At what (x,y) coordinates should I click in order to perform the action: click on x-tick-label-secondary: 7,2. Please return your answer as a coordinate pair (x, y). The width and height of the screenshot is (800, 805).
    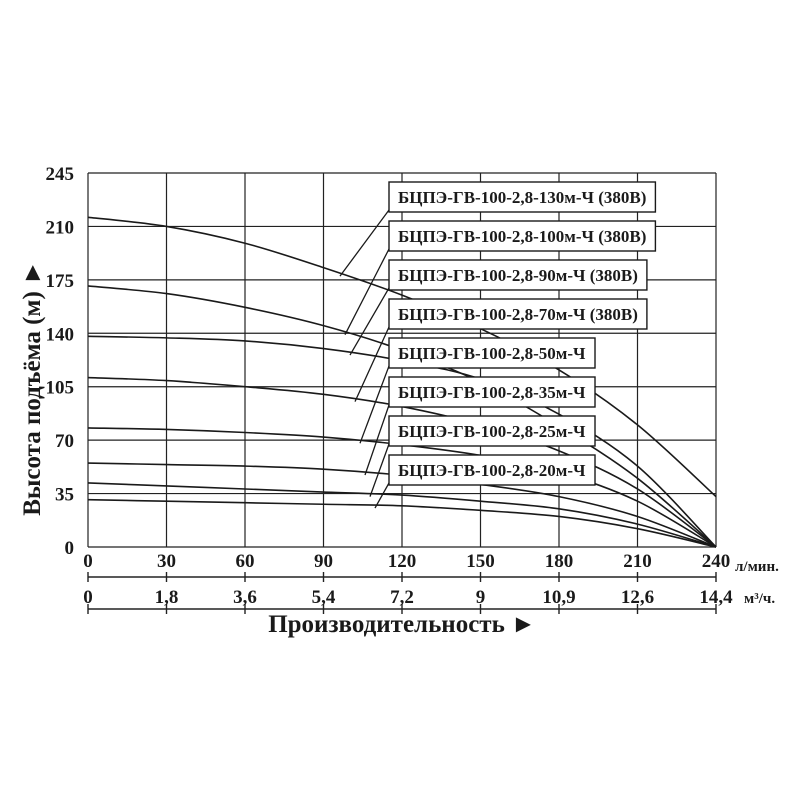
    Looking at the image, I should click on (402, 597).